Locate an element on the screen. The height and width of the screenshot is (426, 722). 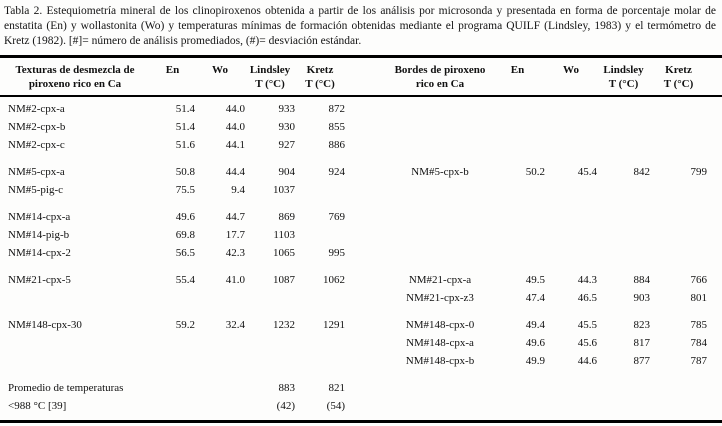
value-cell: 50.8 is located at coordinates (185, 172).